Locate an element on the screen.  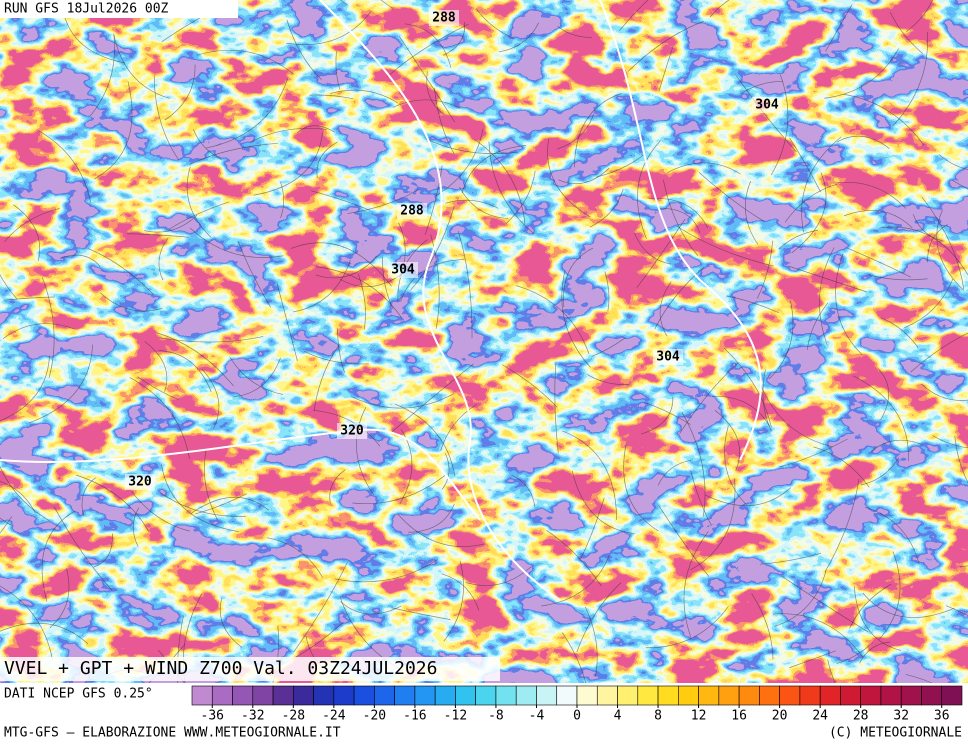
colorbar-tick-label: 8 is located at coordinates (658, 716).